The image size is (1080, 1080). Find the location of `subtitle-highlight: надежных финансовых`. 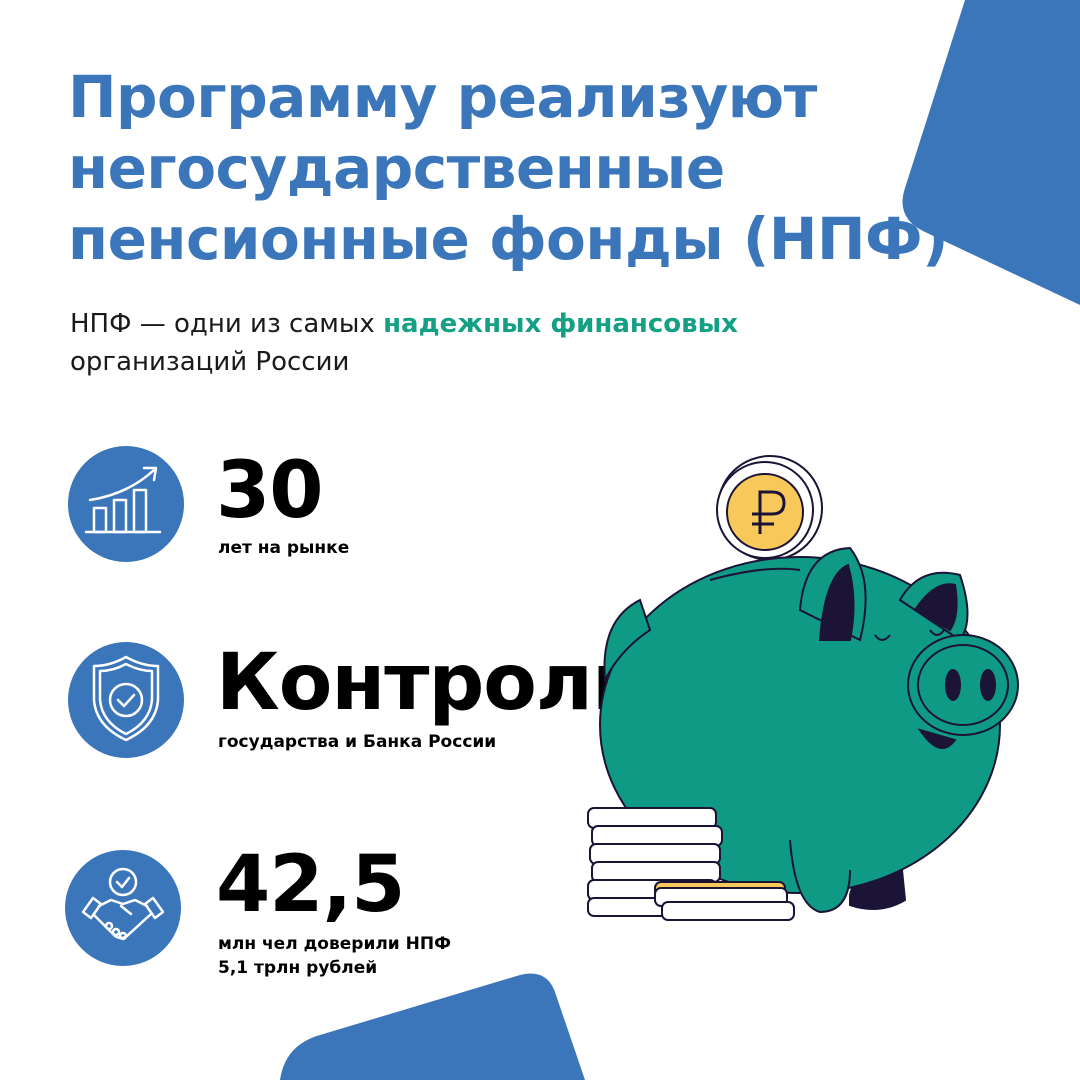

subtitle-highlight: надежных финансовых is located at coordinates (560, 324).